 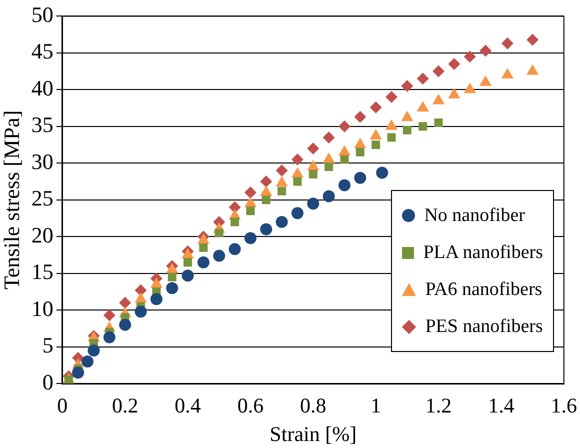 What do you see at coordinates (483, 253) in the screenshot?
I see `legend-label: PLA nanofibers` at bounding box center [483, 253].